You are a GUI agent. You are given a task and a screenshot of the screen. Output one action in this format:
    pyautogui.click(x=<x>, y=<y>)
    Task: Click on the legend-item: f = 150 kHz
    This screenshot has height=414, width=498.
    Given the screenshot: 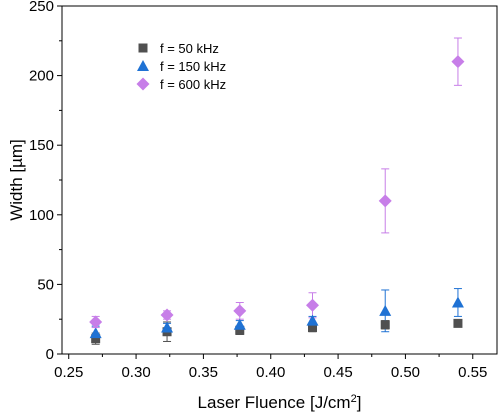 What is the action you would take?
    pyautogui.click(x=181, y=66)
    